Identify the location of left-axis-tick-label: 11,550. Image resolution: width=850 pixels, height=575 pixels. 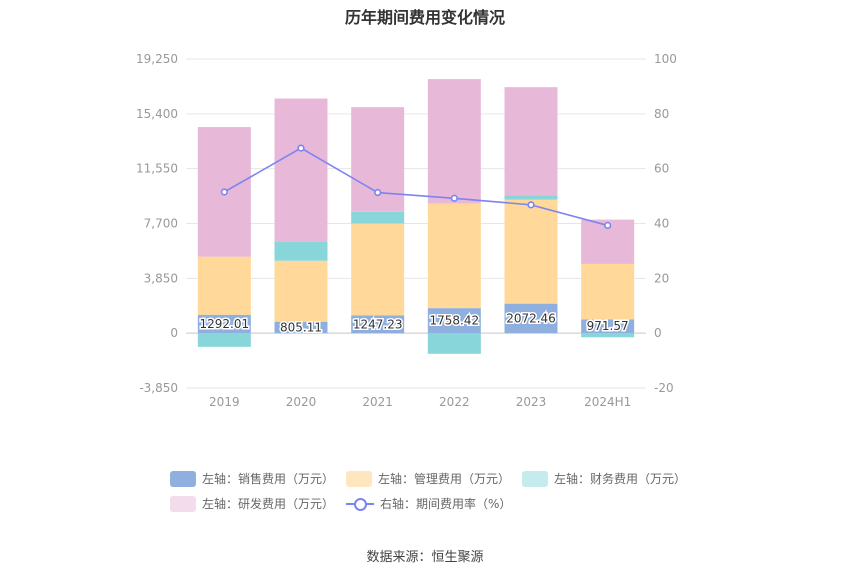
(157, 169).